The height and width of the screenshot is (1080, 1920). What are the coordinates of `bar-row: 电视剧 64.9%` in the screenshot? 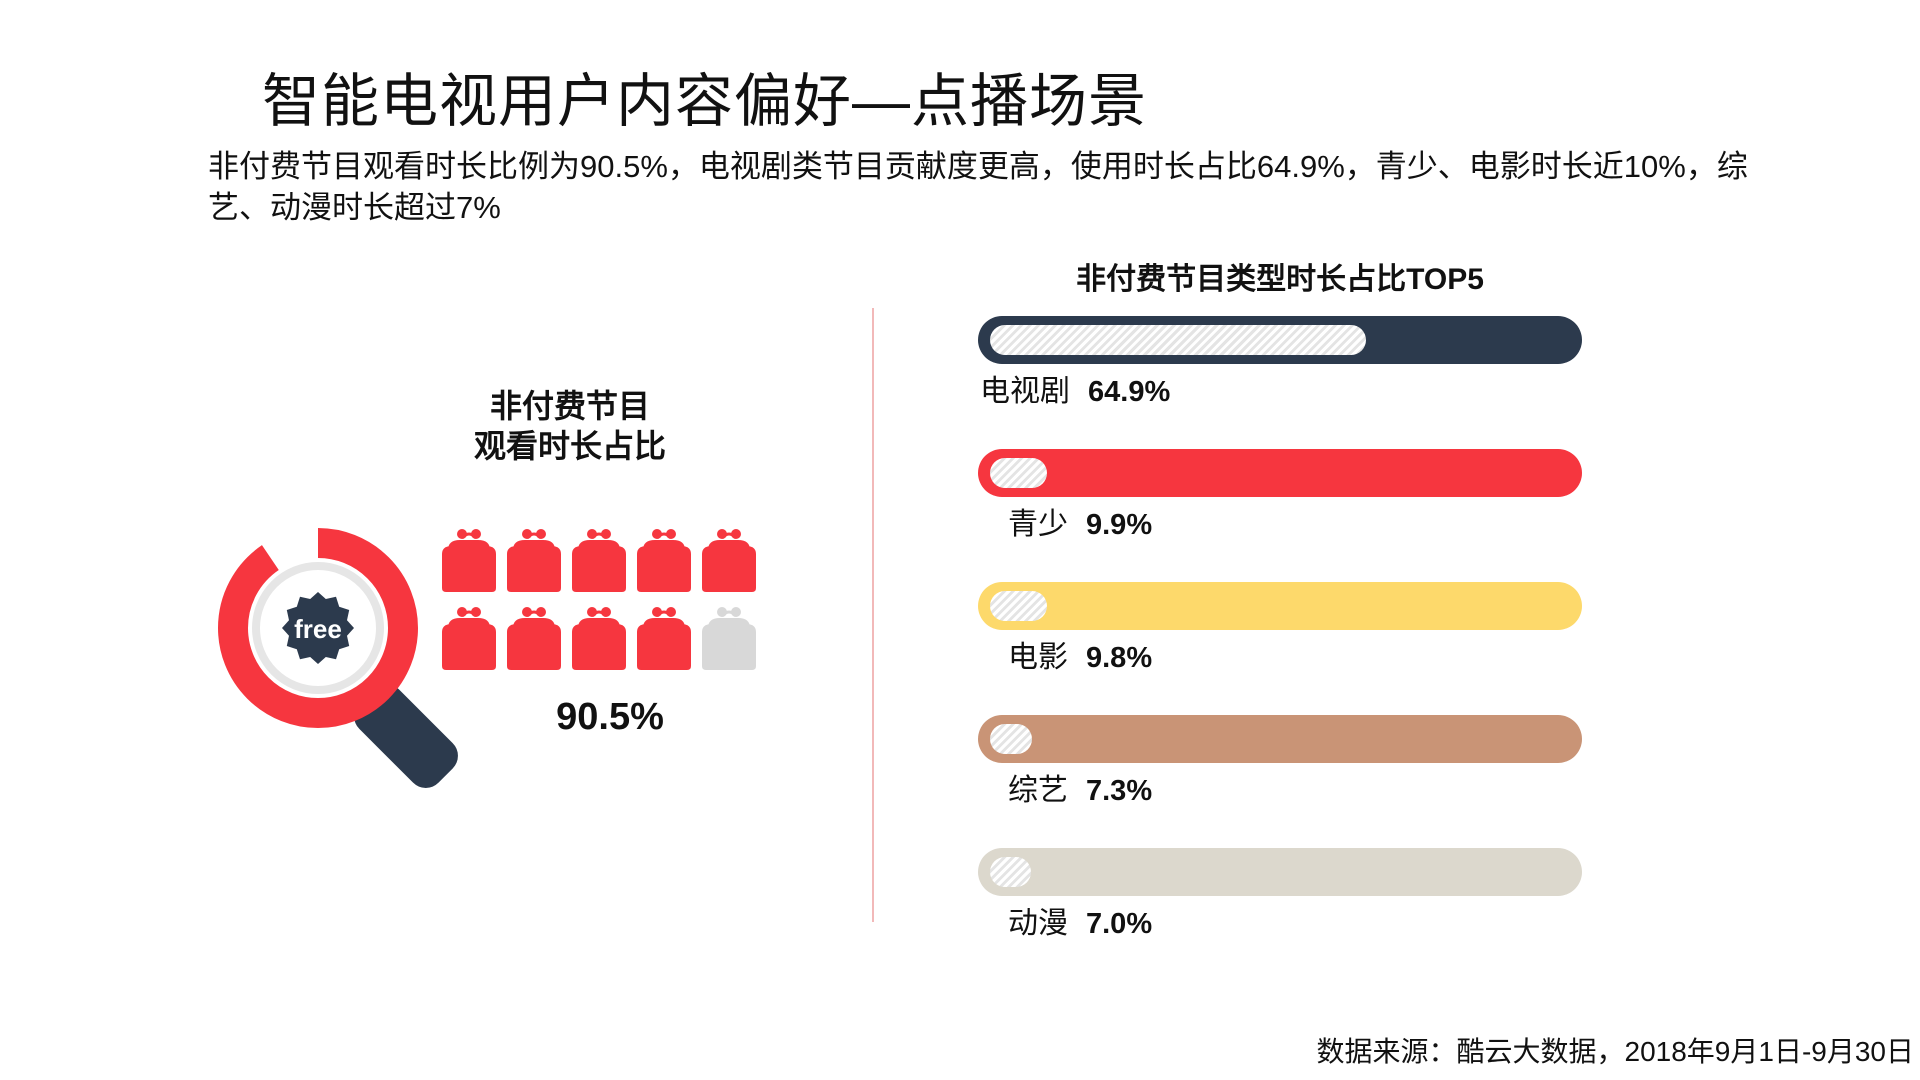 It's located at (1280, 371).